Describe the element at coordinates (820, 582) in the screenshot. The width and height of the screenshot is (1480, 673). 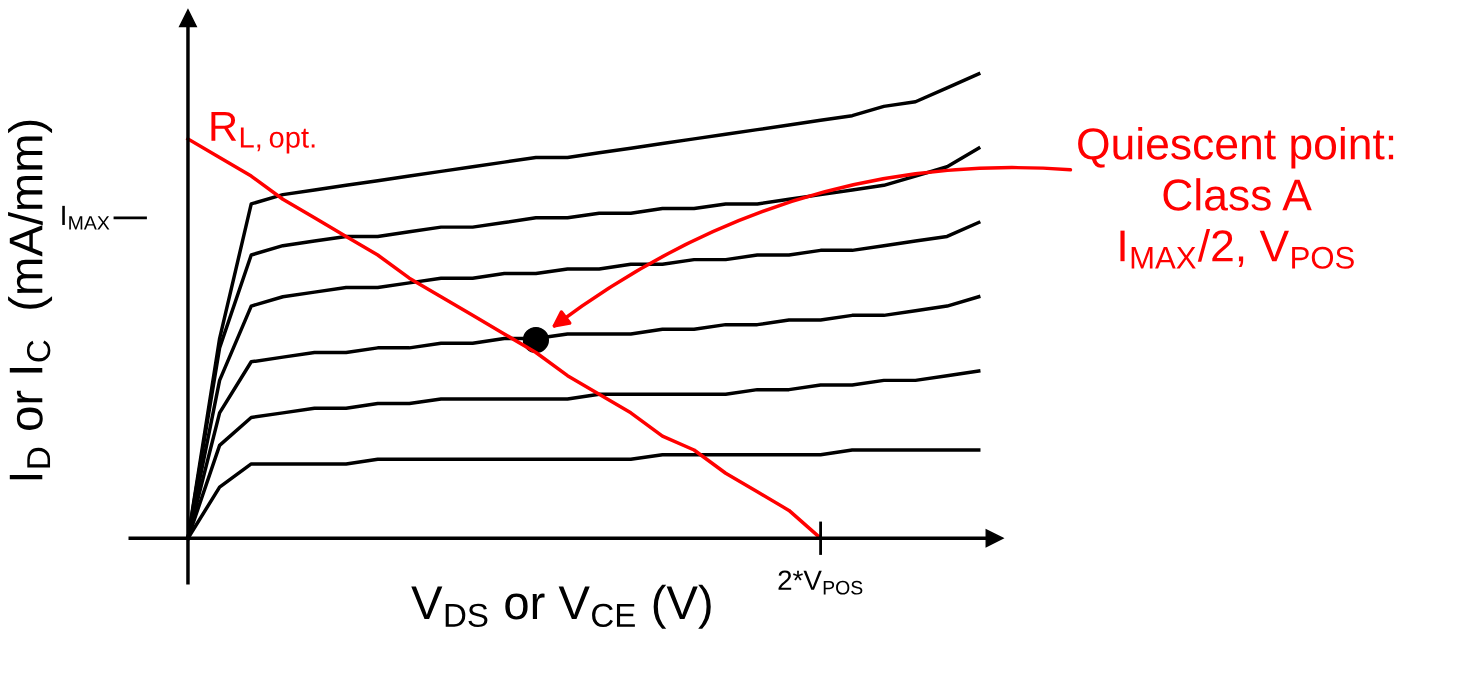
I see `text: 2*V$_{POS}$` at that location.